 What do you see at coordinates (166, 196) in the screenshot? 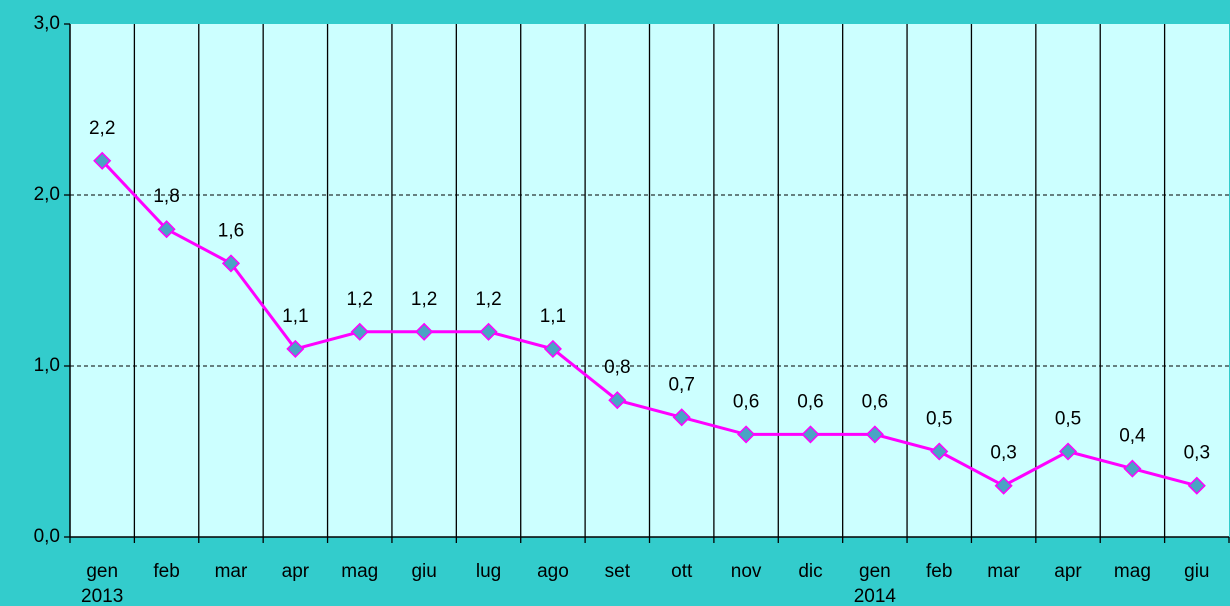
I see `data-label: 1,8` at bounding box center [166, 196].